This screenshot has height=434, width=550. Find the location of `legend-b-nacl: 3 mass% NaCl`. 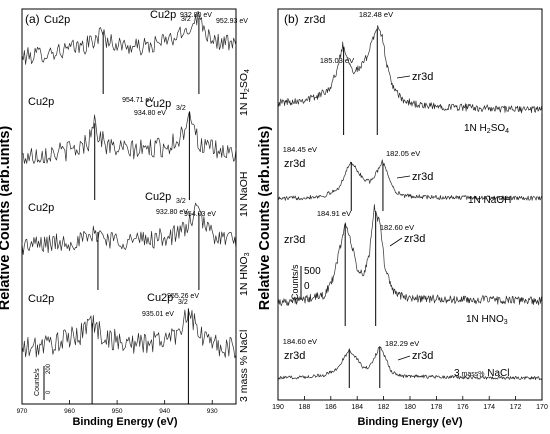

legend-b-nacl: 3 mass% NaCl is located at coordinates (481, 373).